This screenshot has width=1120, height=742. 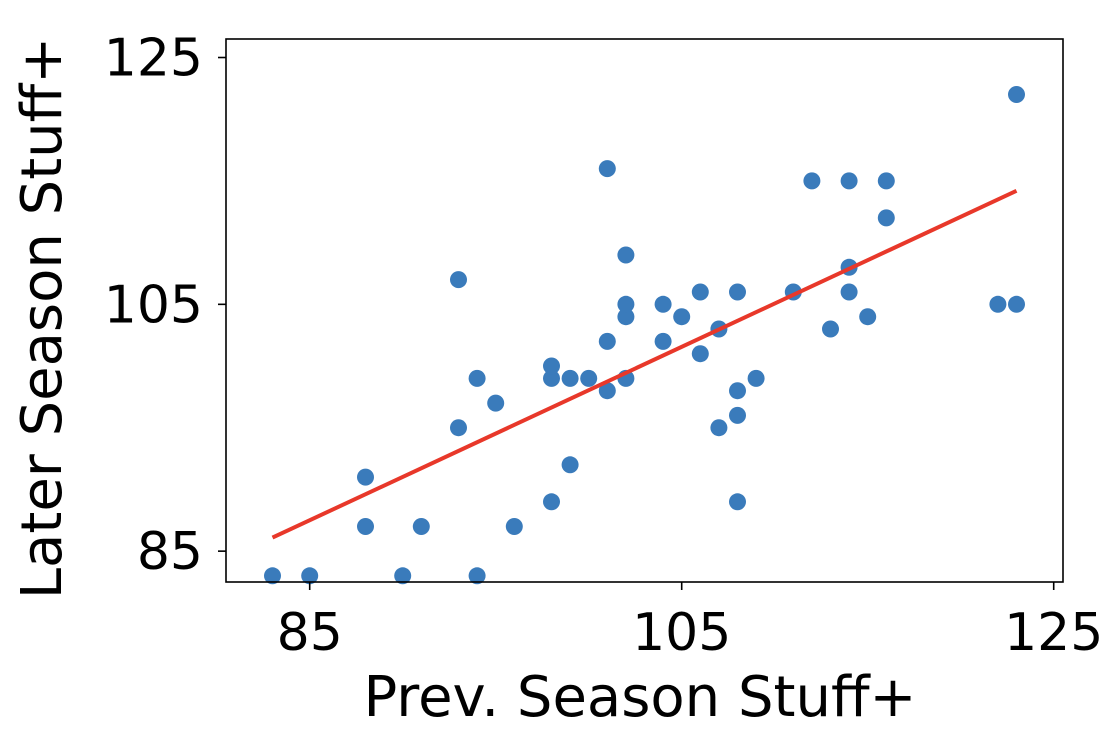 I want to click on x-tick-label: 105, so click(x=681, y=633).